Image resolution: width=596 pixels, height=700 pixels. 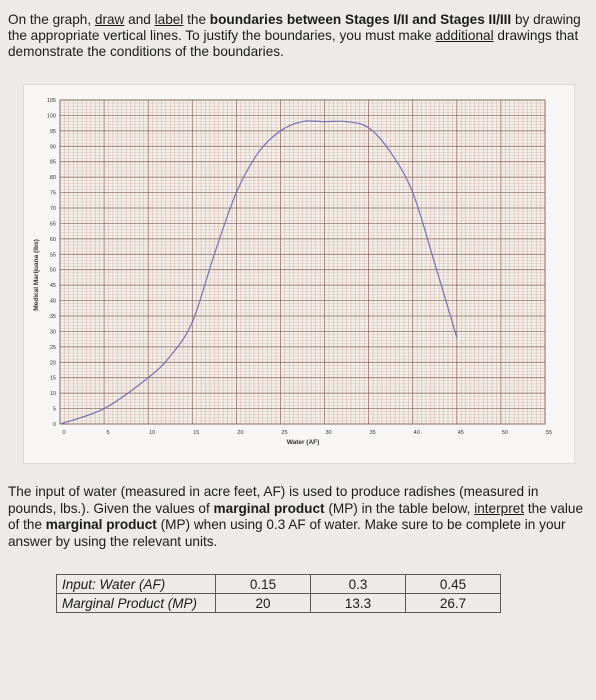 I want to click on mp-cell: 26.7, so click(x=453, y=603).